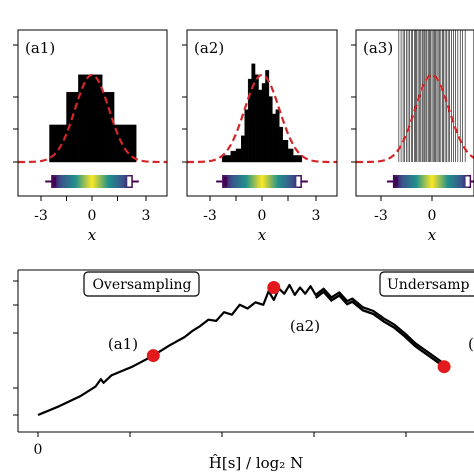 The image size is (474, 474). I want to click on panel-a1: -3 0 3 x (a1), so click(90, 136).